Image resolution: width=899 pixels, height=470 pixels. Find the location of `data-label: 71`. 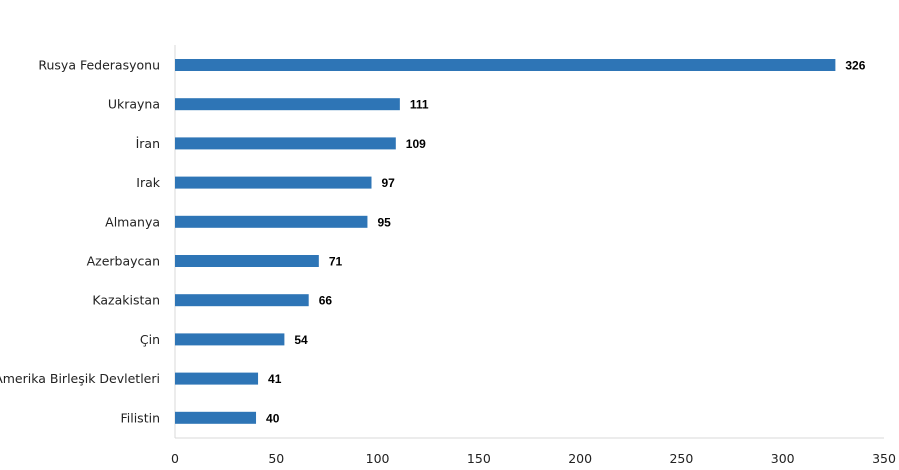

data-label: 71 is located at coordinates (336, 262).